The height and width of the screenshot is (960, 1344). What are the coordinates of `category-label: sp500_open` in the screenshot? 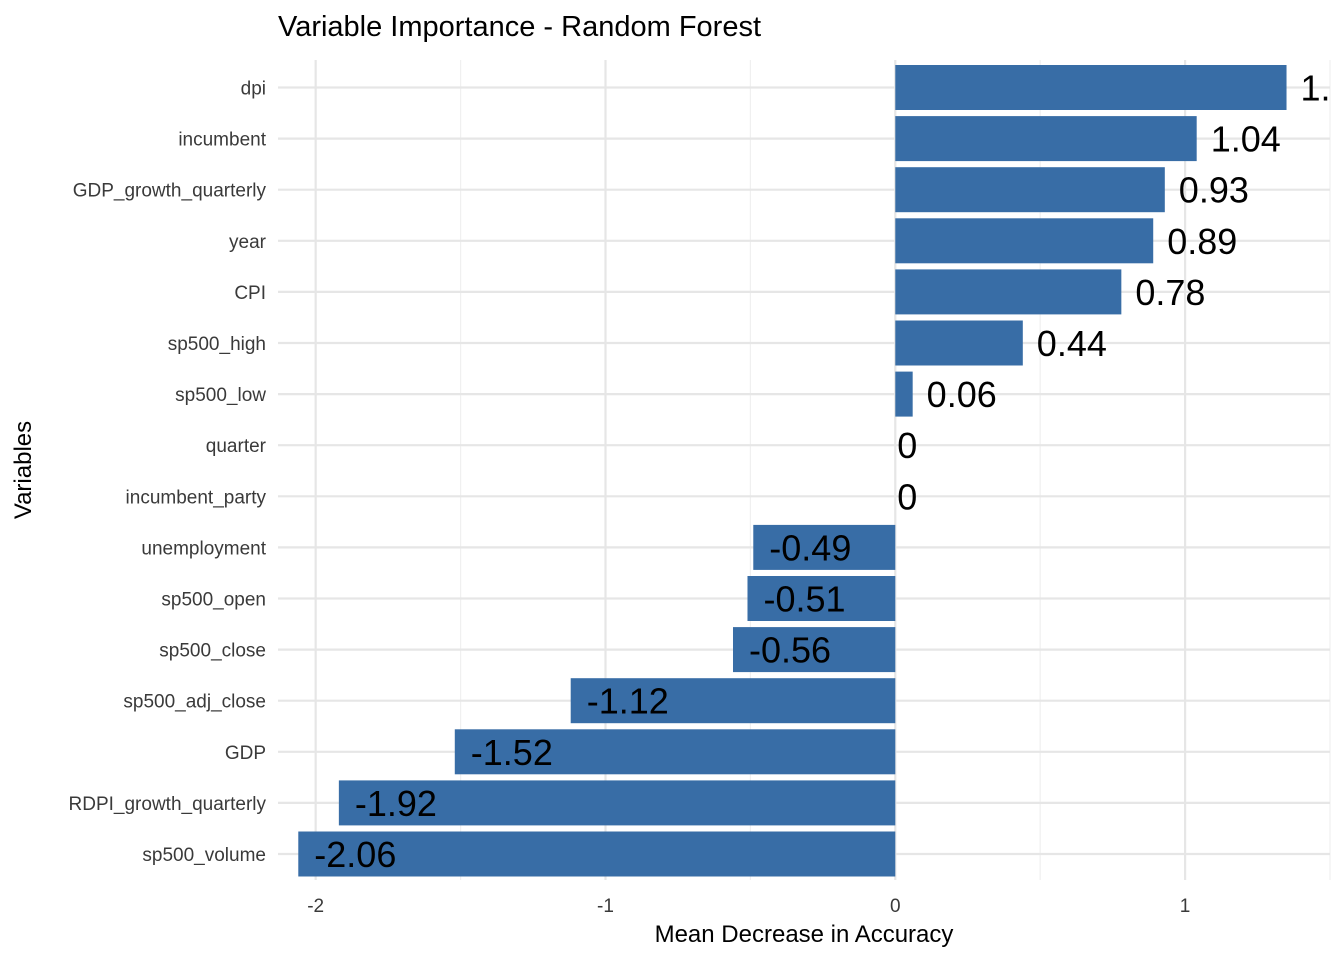 It's located at (213, 600).